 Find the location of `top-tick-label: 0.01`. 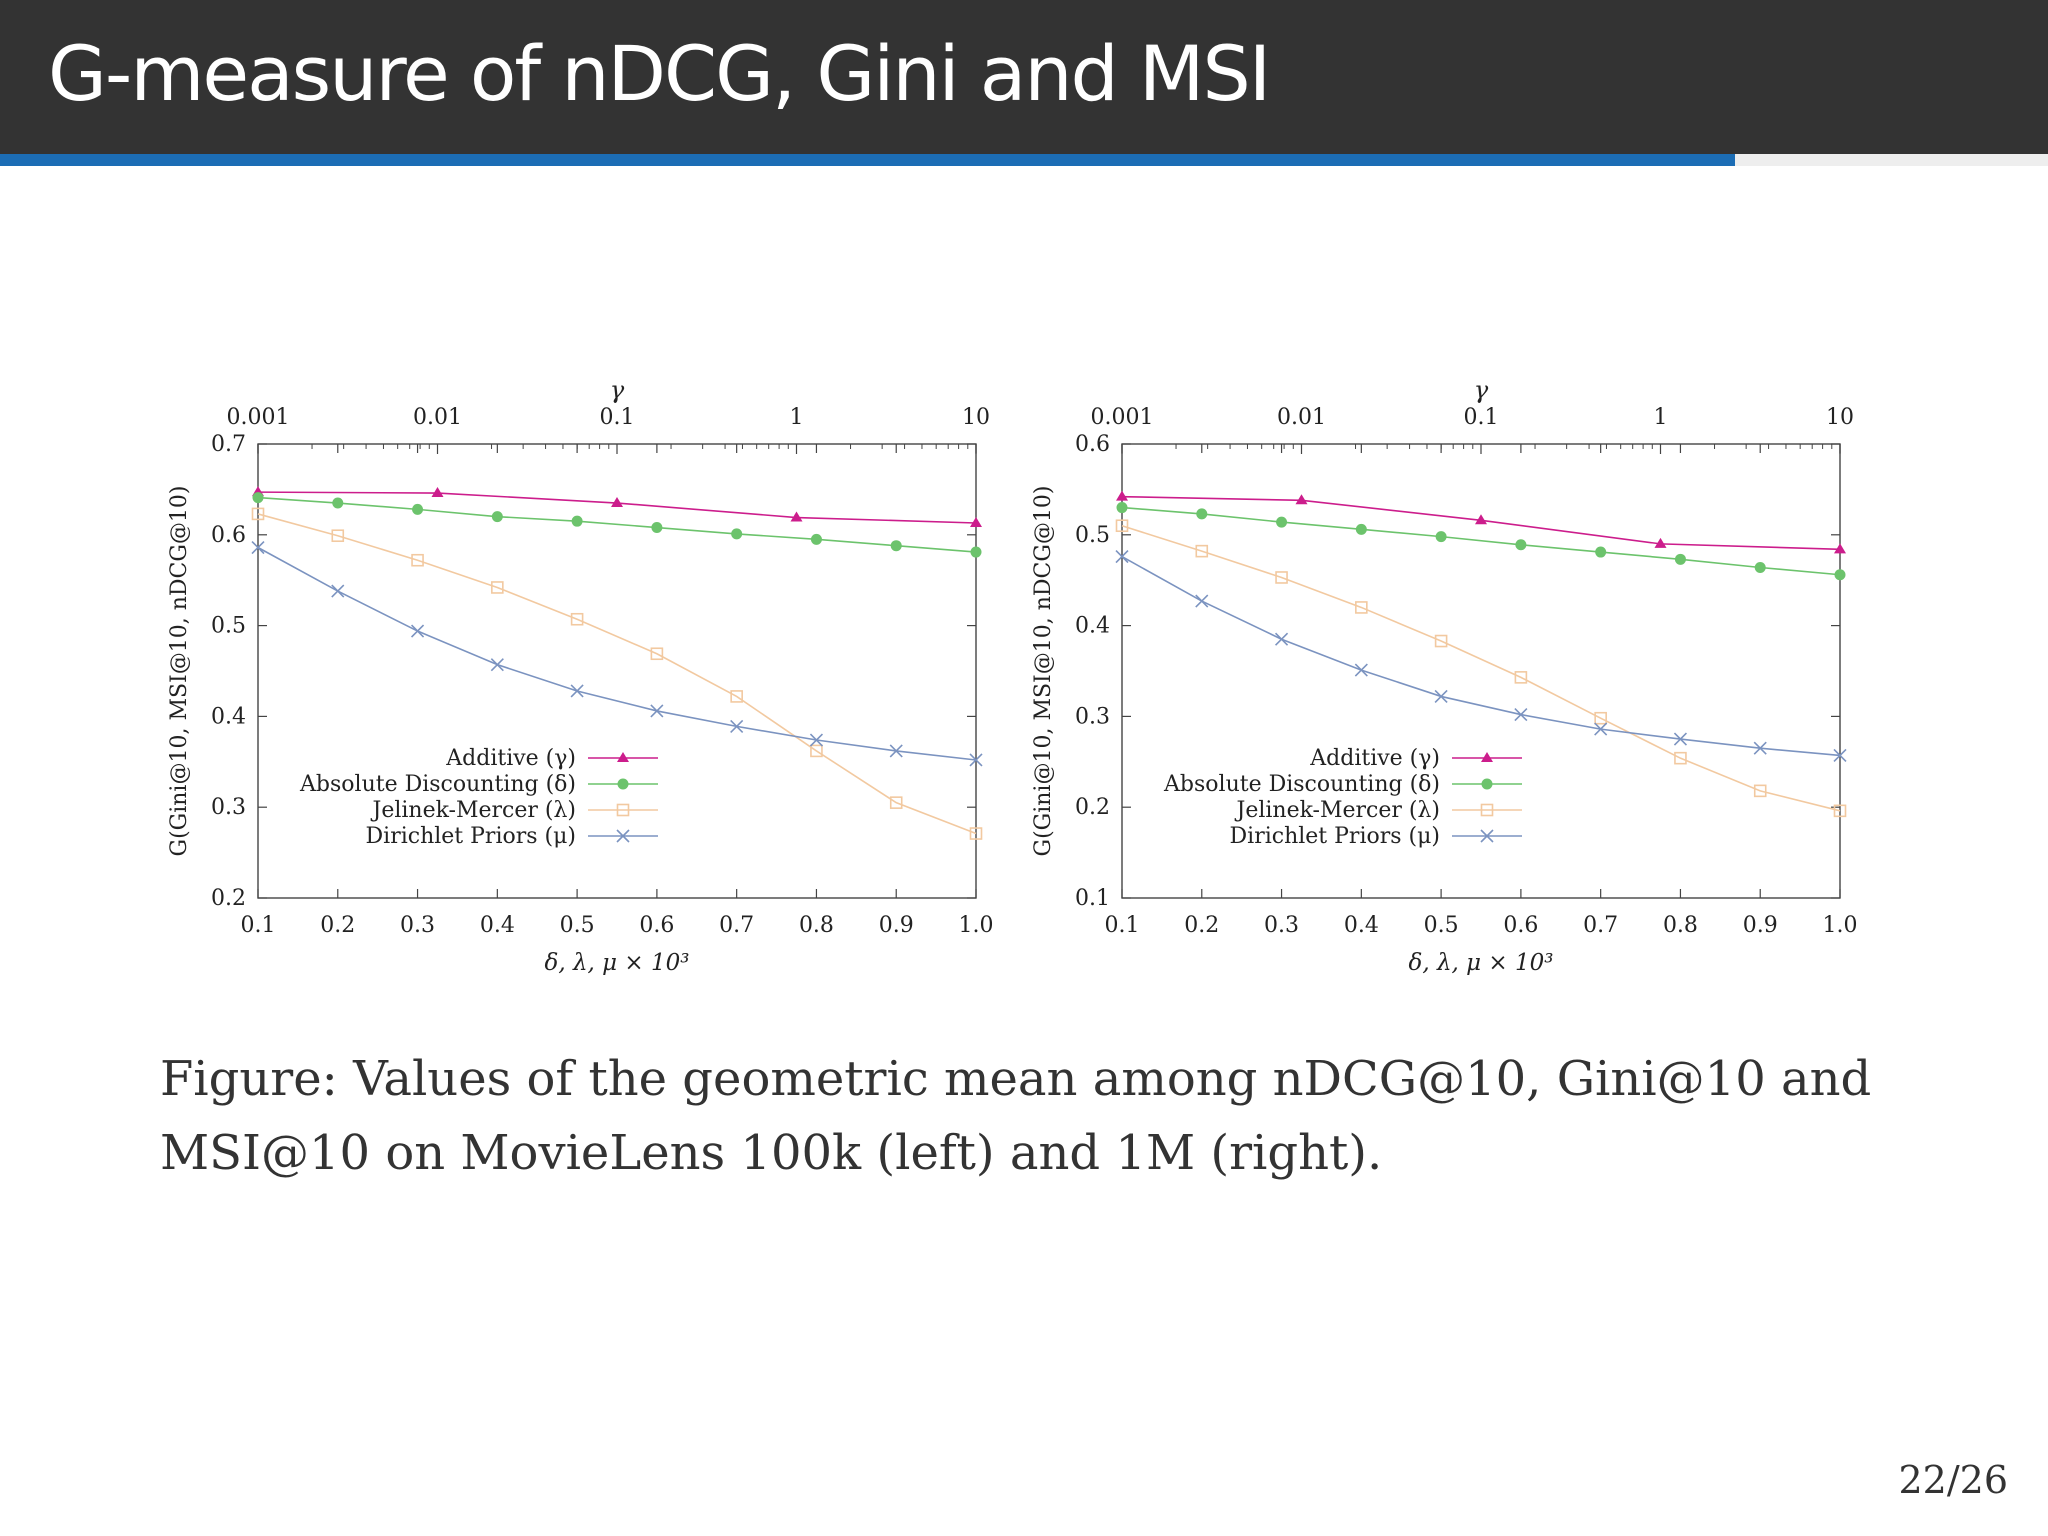

top-tick-label: 0.01 is located at coordinates (437, 417).